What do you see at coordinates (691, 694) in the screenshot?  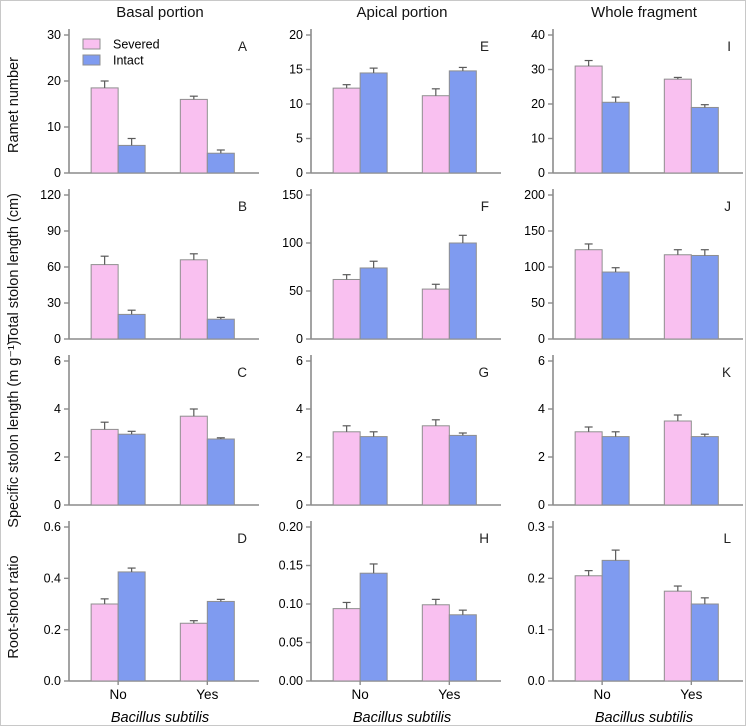 I see `x-tick-label-yes: Yes` at bounding box center [691, 694].